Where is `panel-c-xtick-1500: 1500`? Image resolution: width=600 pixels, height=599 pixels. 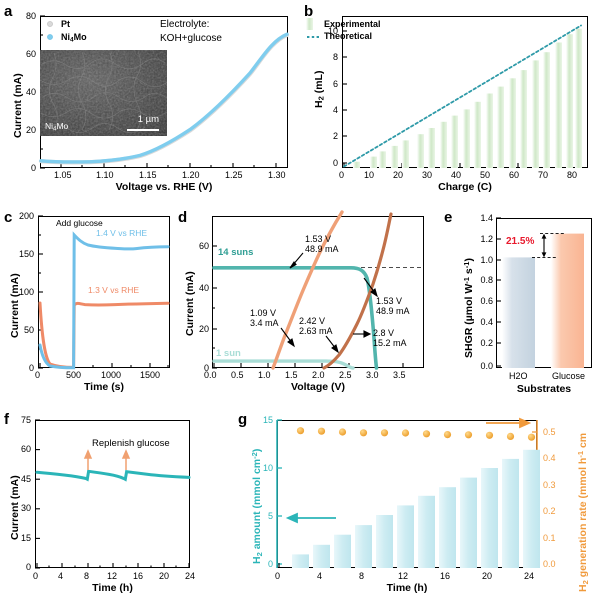
panel-c-xtick-1500: 1500 is located at coordinates (150, 375).